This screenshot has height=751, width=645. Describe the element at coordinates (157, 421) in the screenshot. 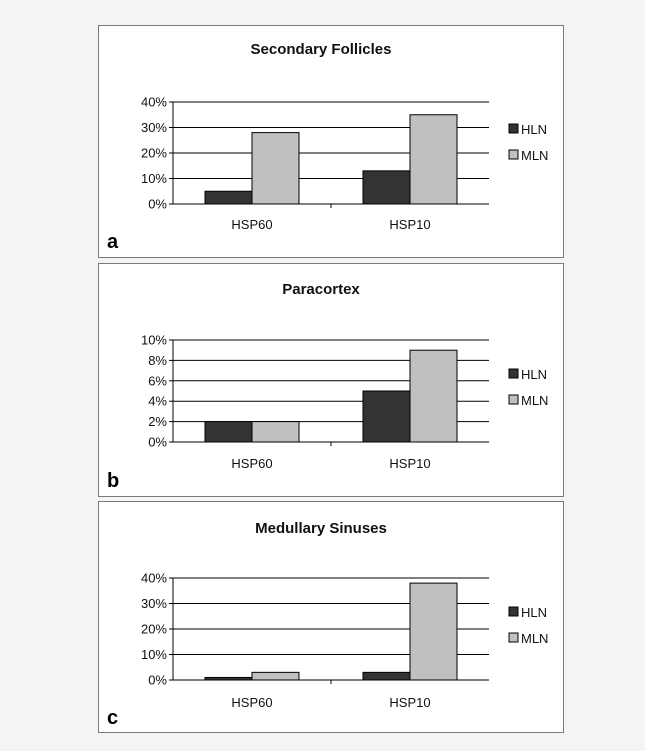

I see `y-tick-label: 2%` at that location.